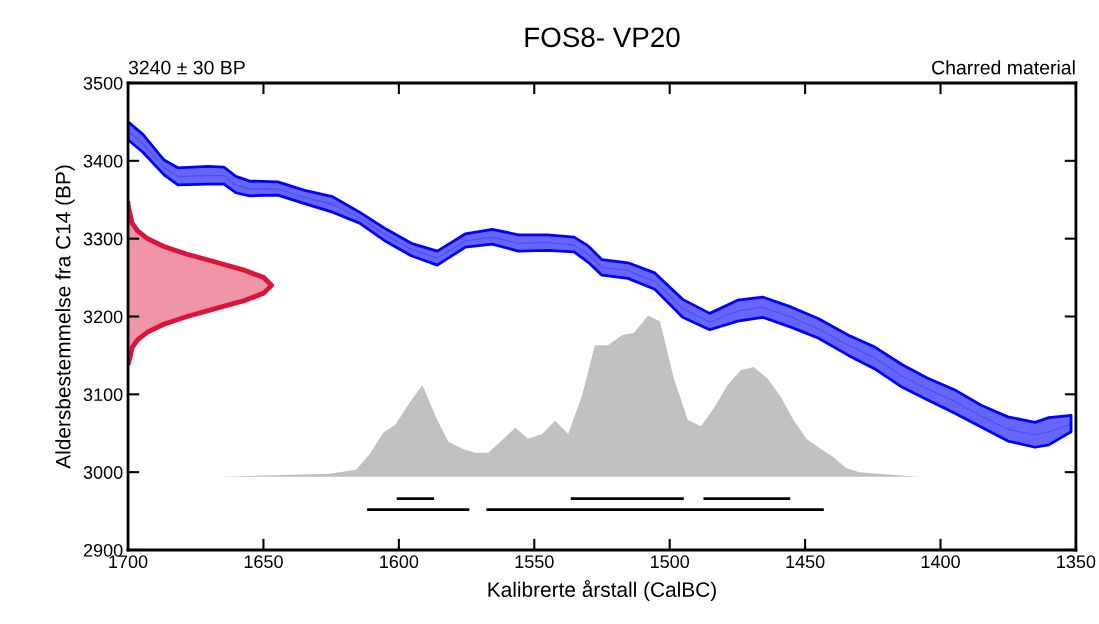 The height and width of the screenshot is (624, 1099). Describe the element at coordinates (103, 161) in the screenshot. I see `y-tick-label: 3400` at that location.